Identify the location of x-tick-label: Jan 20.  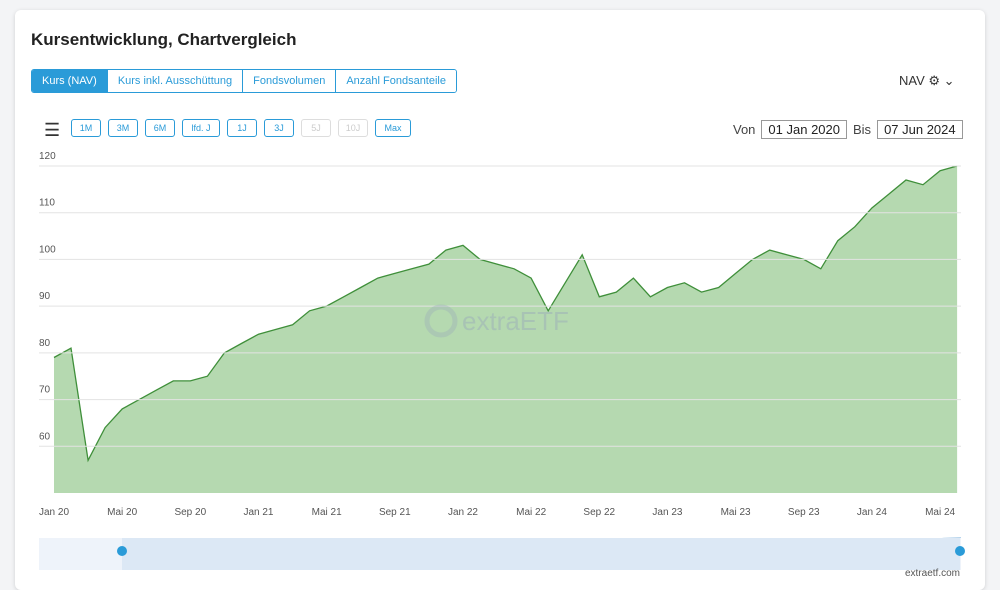
(54, 512).